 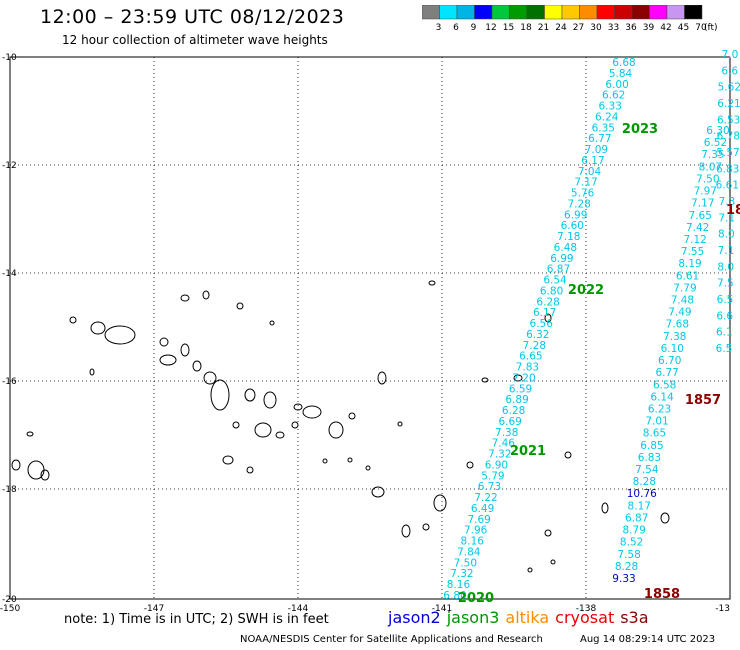 What do you see at coordinates (710, 167) in the screenshot?
I see `wave-height-label: 8.07` at bounding box center [710, 167].